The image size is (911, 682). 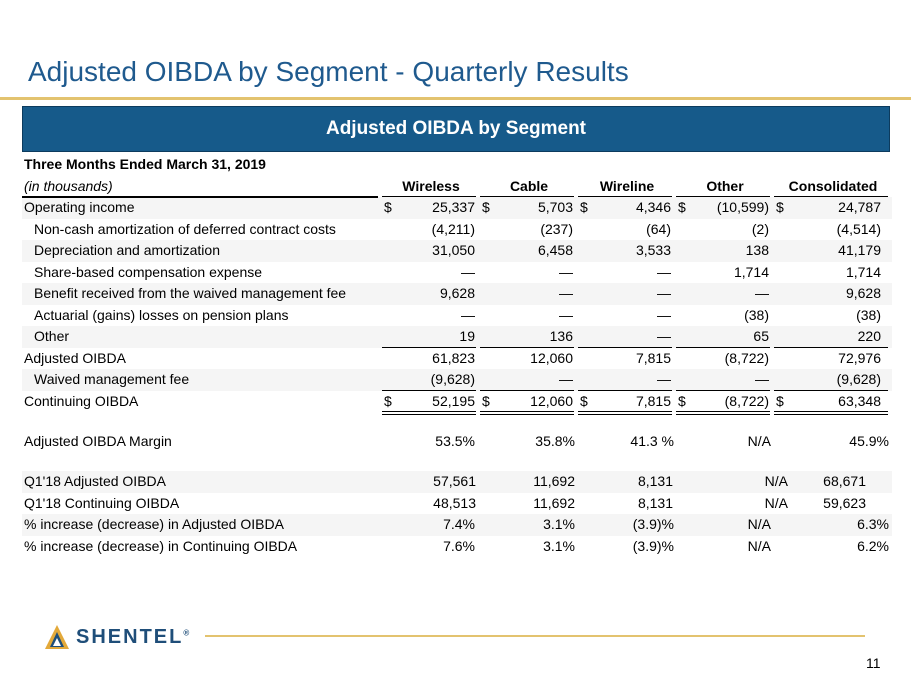 I want to click on cell-value: (10,599), so click(x=742, y=207).